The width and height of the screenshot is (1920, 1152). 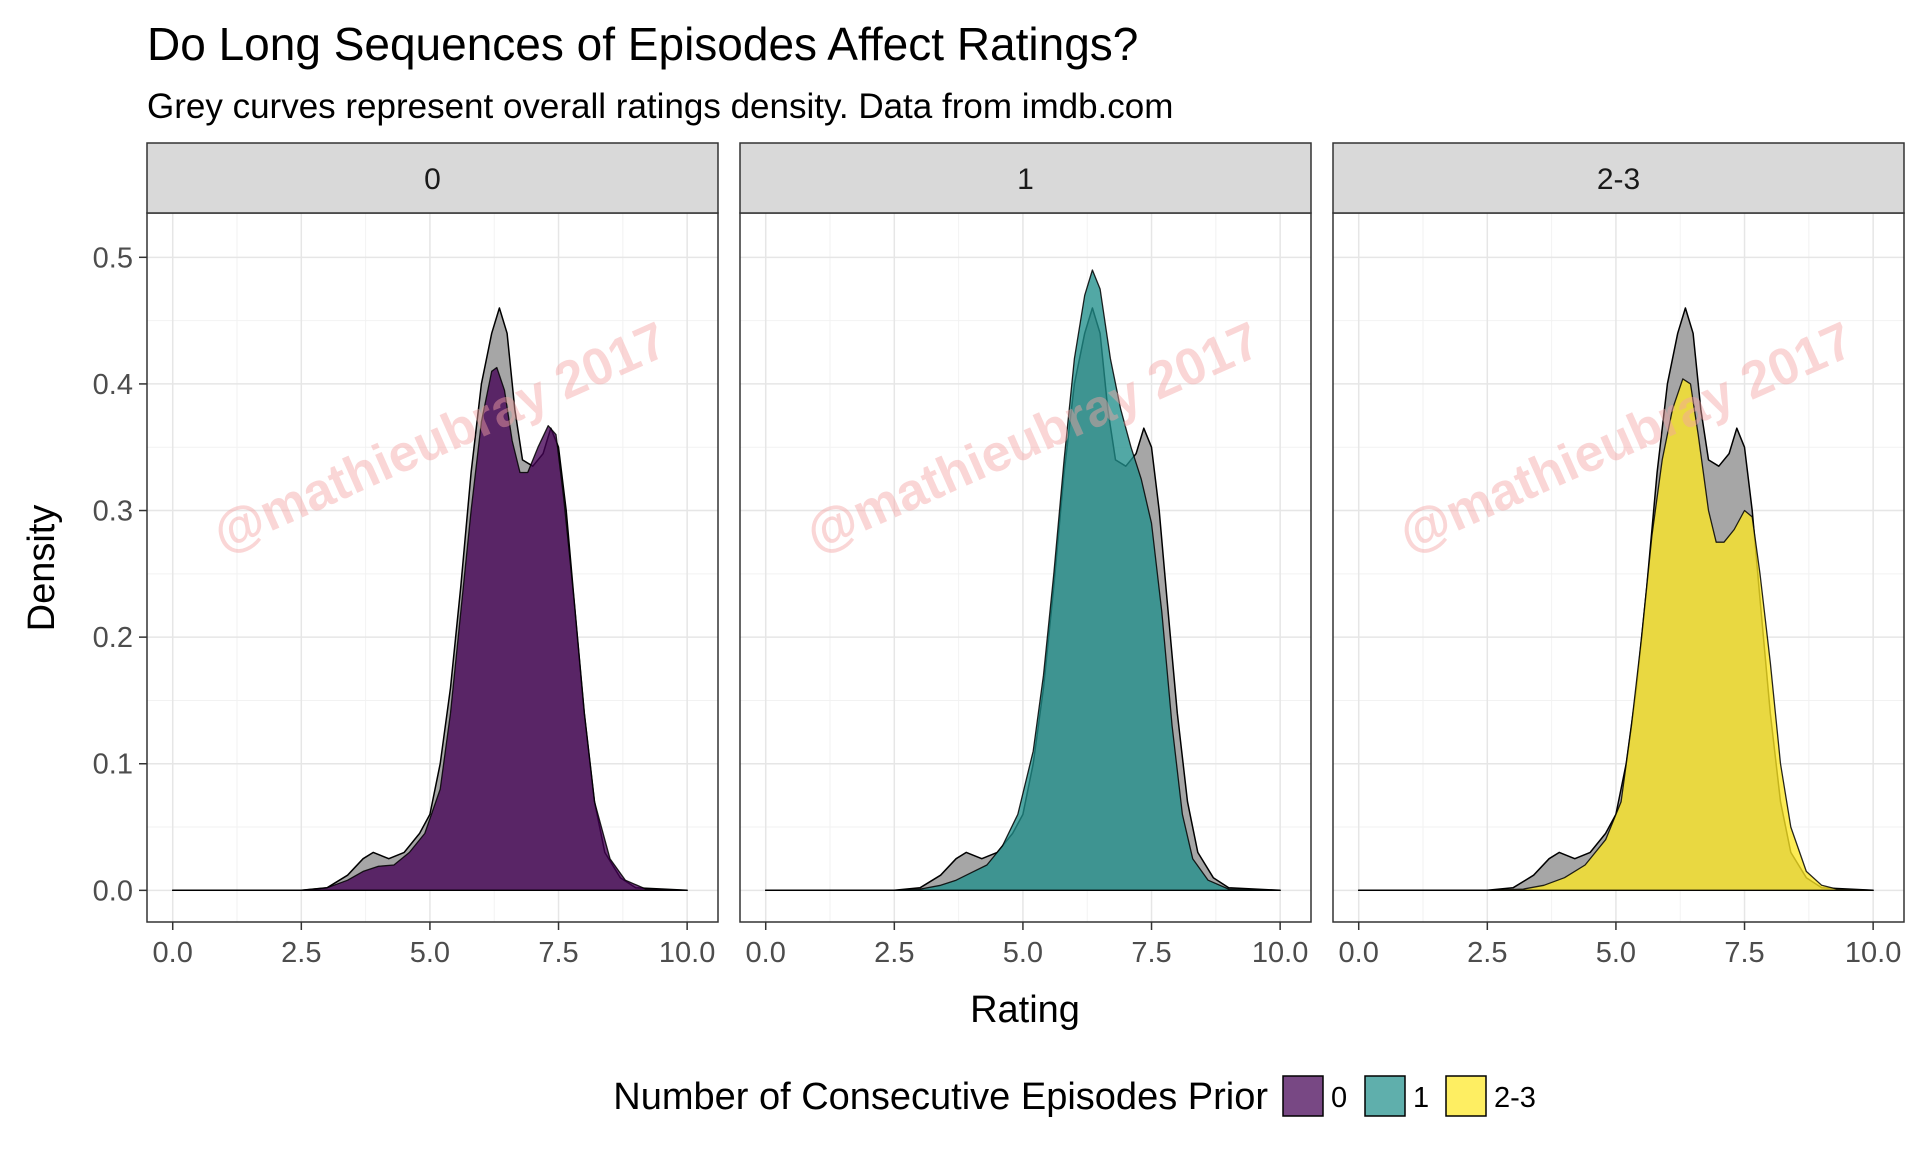 I want to click on strip-label: 2-3, so click(x=1618, y=179).